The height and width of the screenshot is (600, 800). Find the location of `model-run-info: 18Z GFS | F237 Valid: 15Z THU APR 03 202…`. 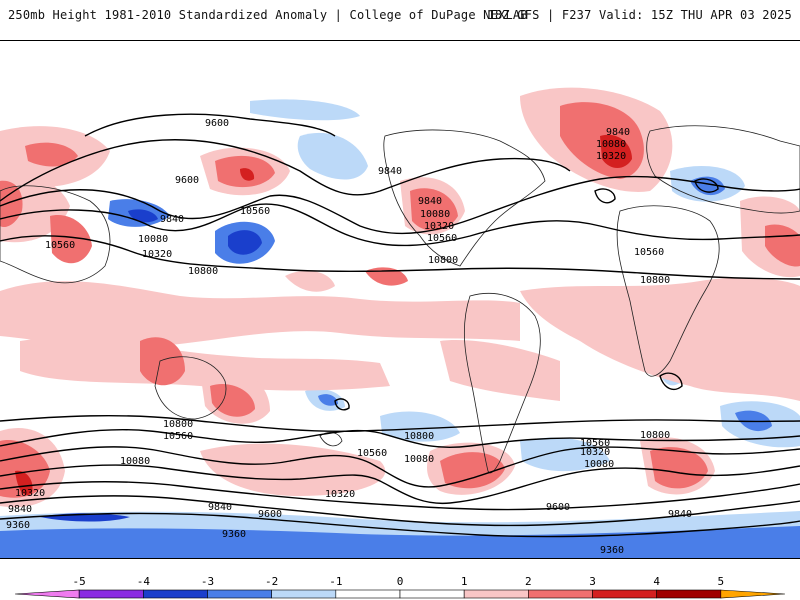

model-run-info: 18Z GFS | F237 Valid: 15Z THU APR 03 202… is located at coordinates (639, 15).